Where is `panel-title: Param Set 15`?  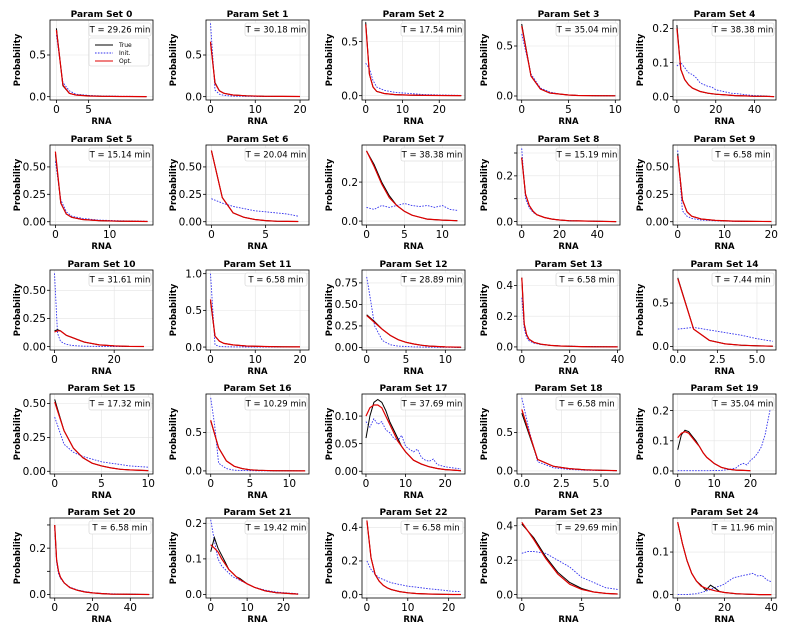 panel-title: Param Set 15 is located at coordinates (102, 389).